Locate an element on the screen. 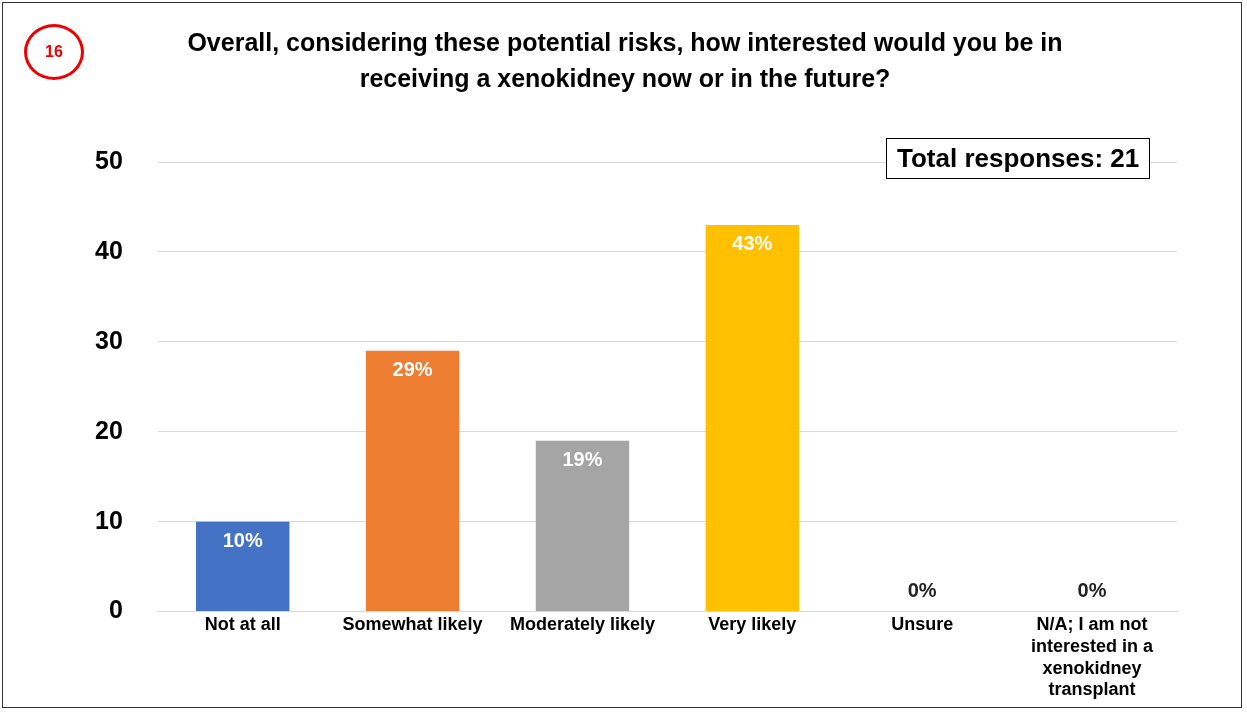  x-tick-label: Moderately likely is located at coordinates (582, 624).